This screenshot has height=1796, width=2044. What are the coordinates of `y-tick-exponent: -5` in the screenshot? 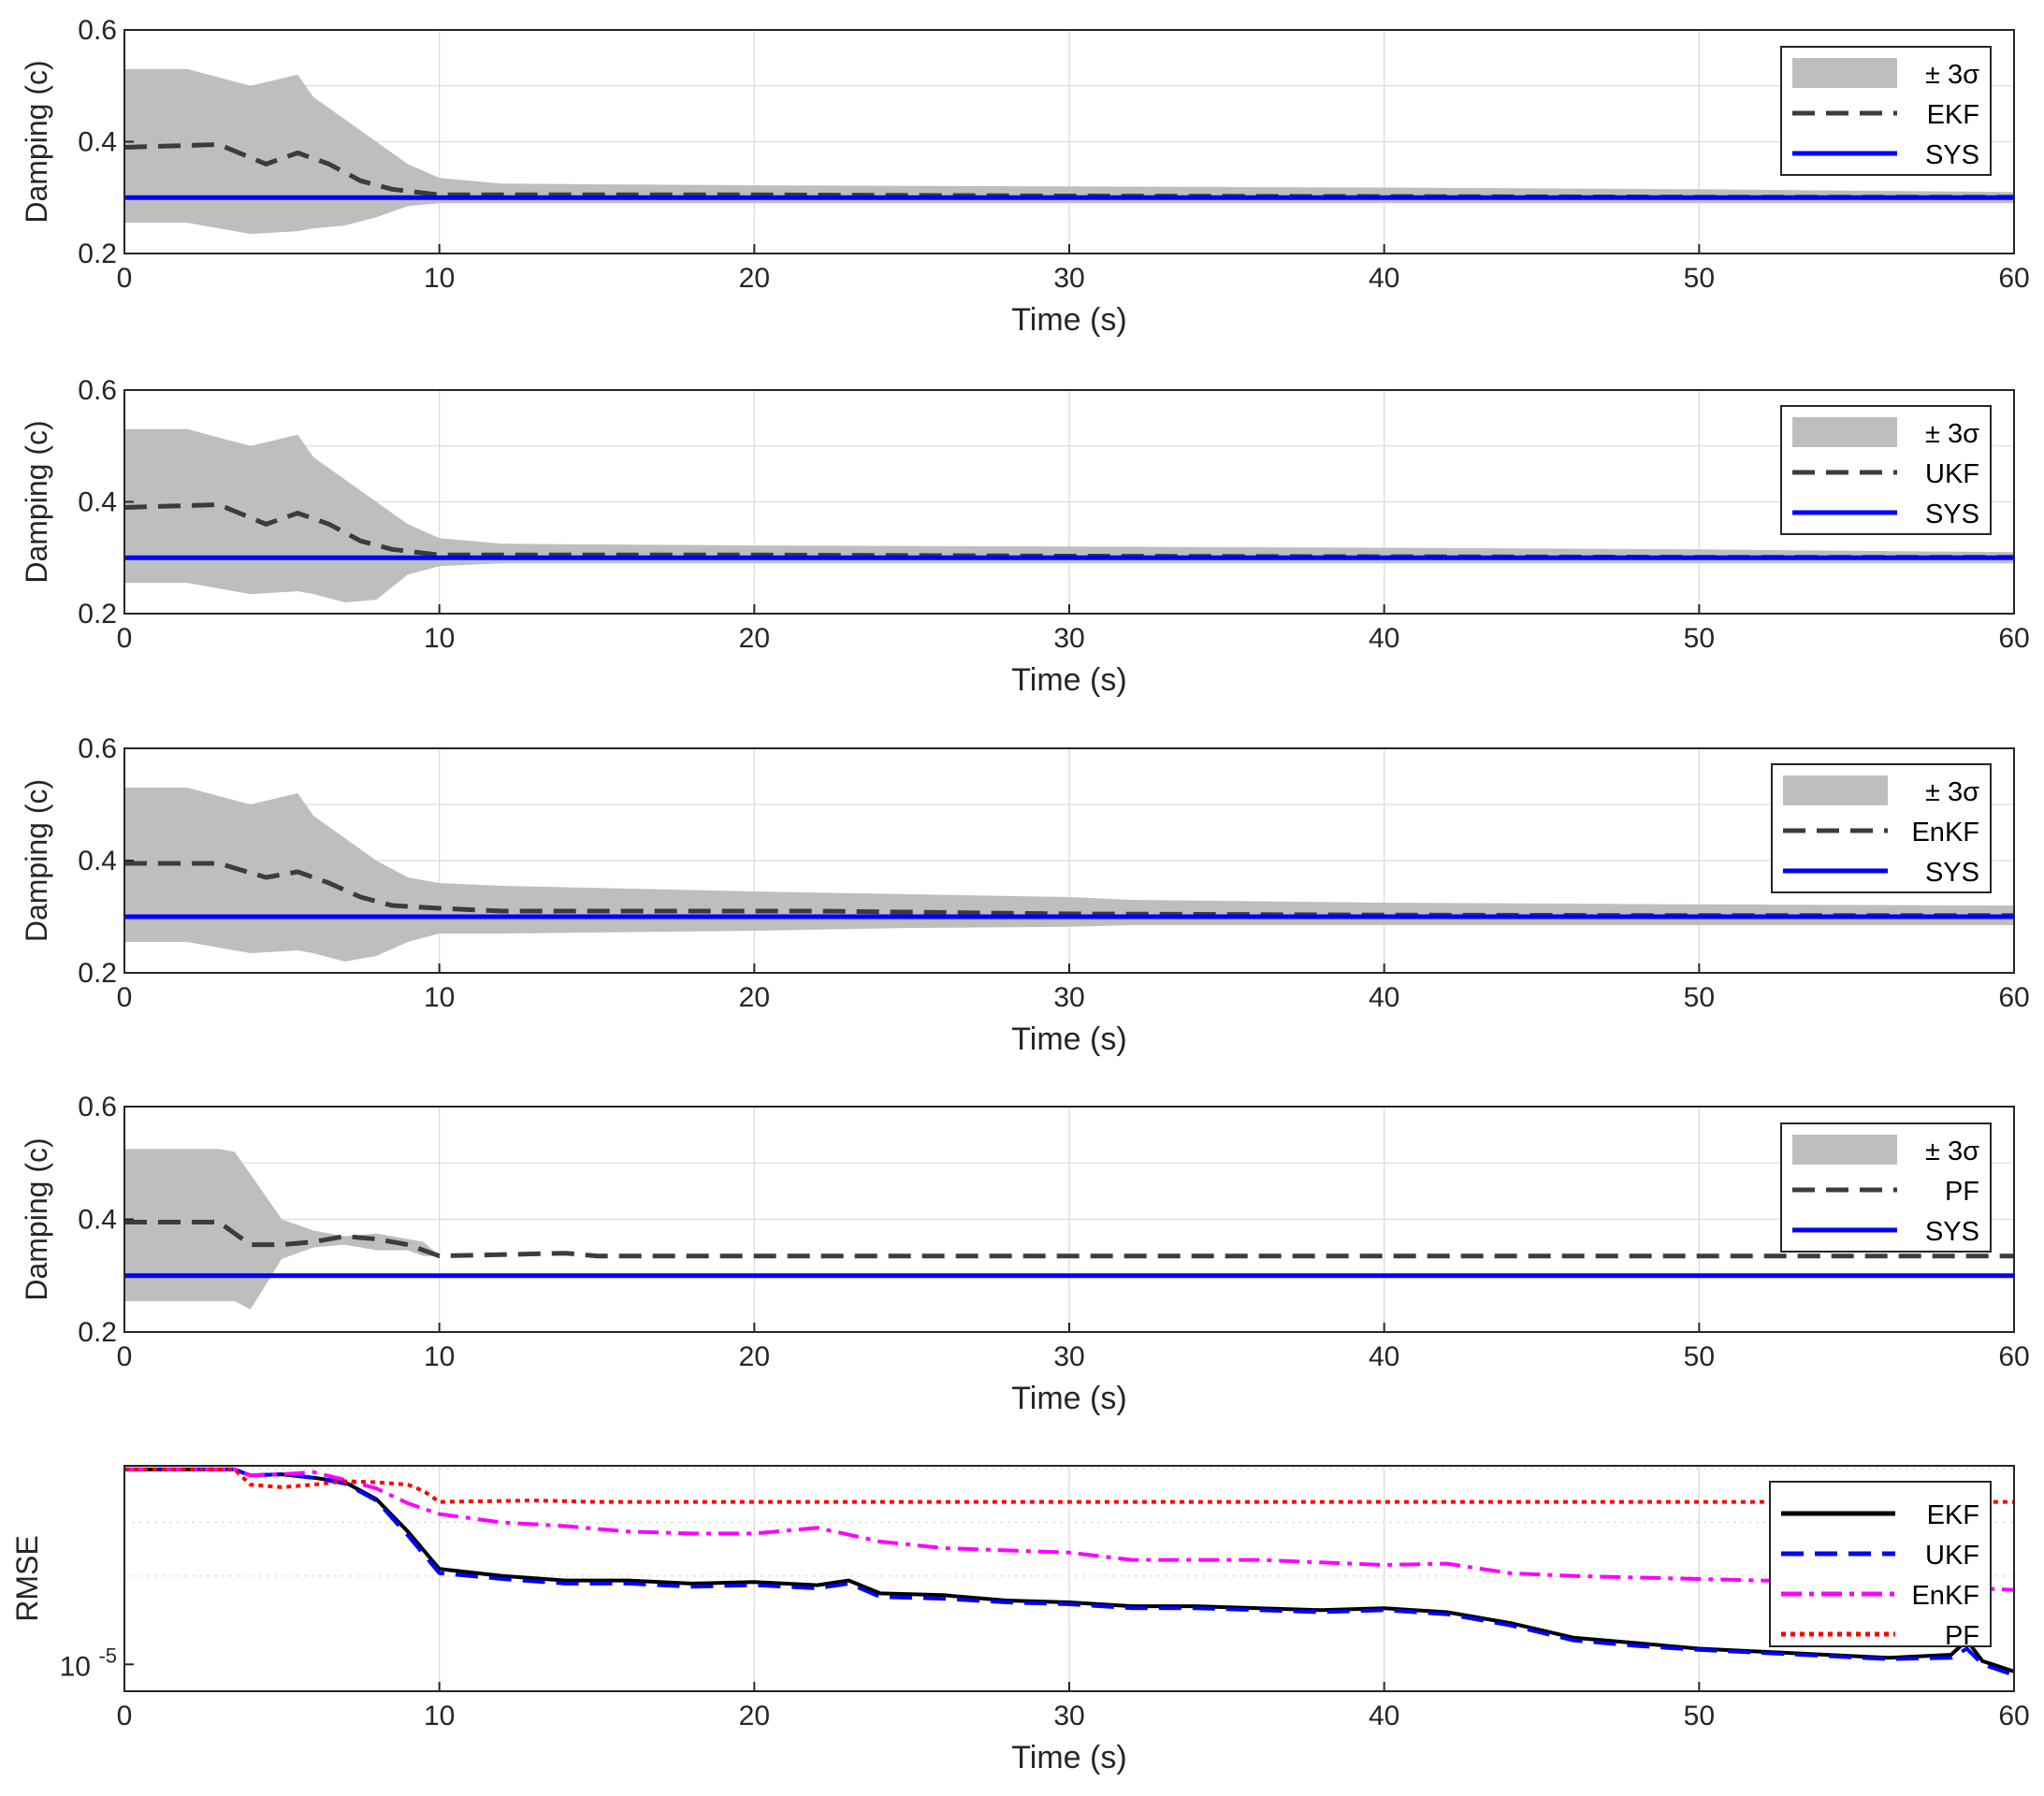 It's located at (107, 1656).